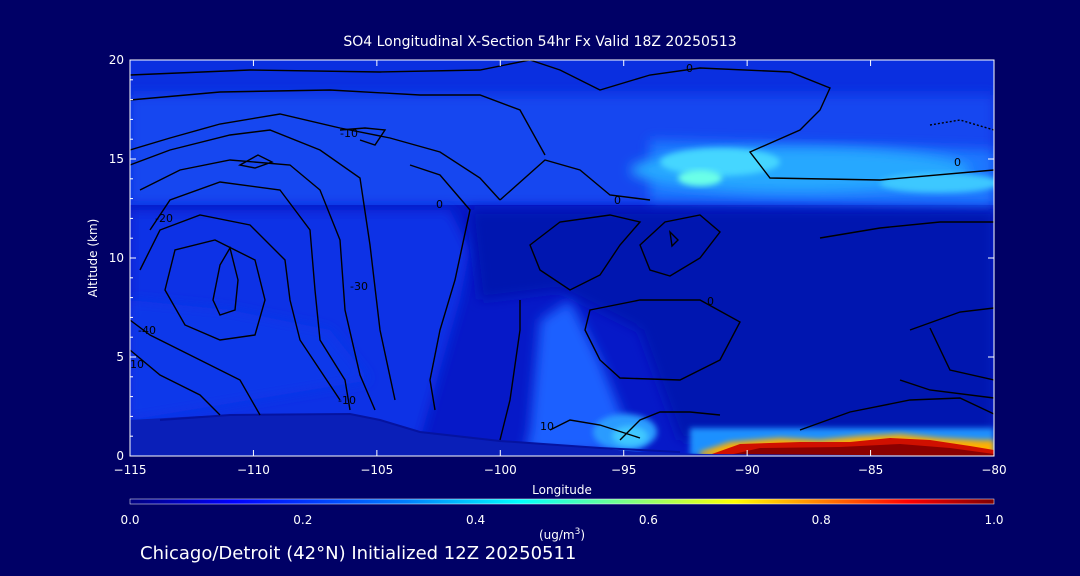 The image size is (1080, 576). Describe the element at coordinates (746, 470) in the screenshot. I see `x-tick-label: −90` at that location.